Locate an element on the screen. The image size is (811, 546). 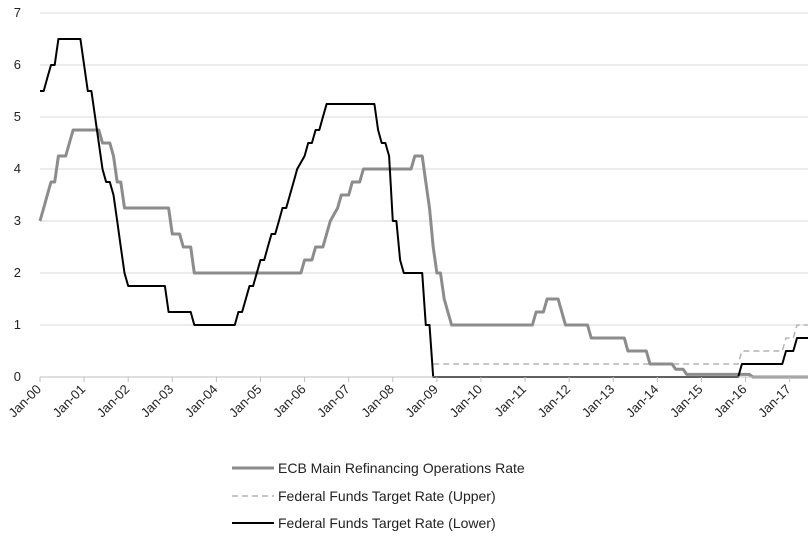
x-tick-label: Jan-08 is located at coordinates (377, 401).